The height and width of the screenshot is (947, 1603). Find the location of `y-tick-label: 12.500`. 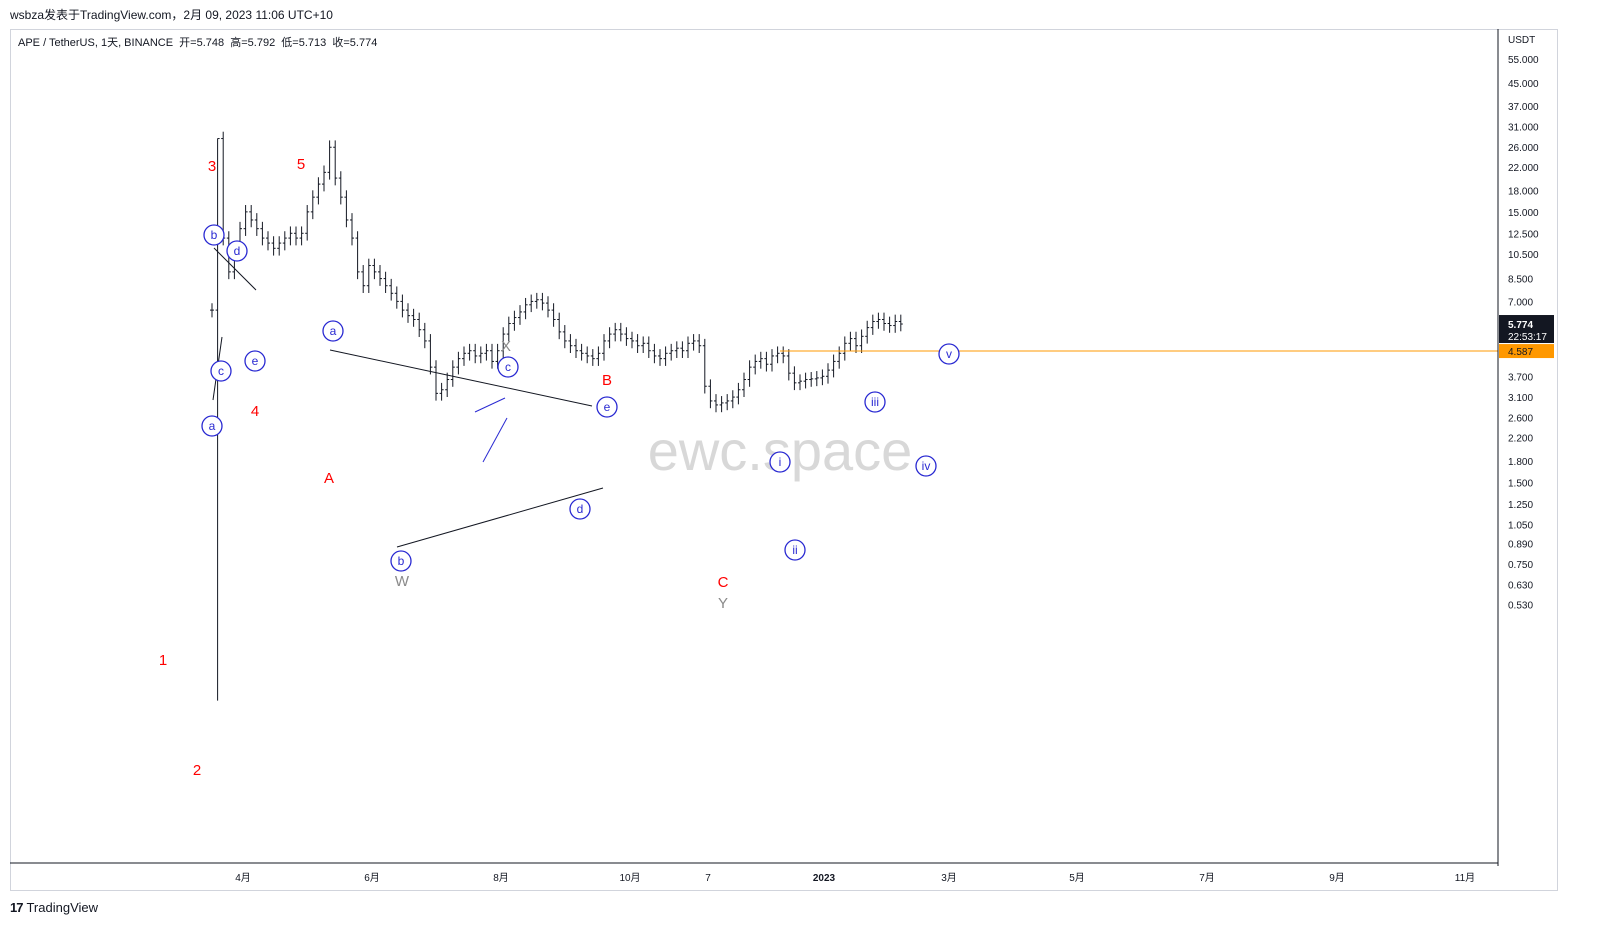

y-tick-label: 12.500 is located at coordinates (1523, 234).